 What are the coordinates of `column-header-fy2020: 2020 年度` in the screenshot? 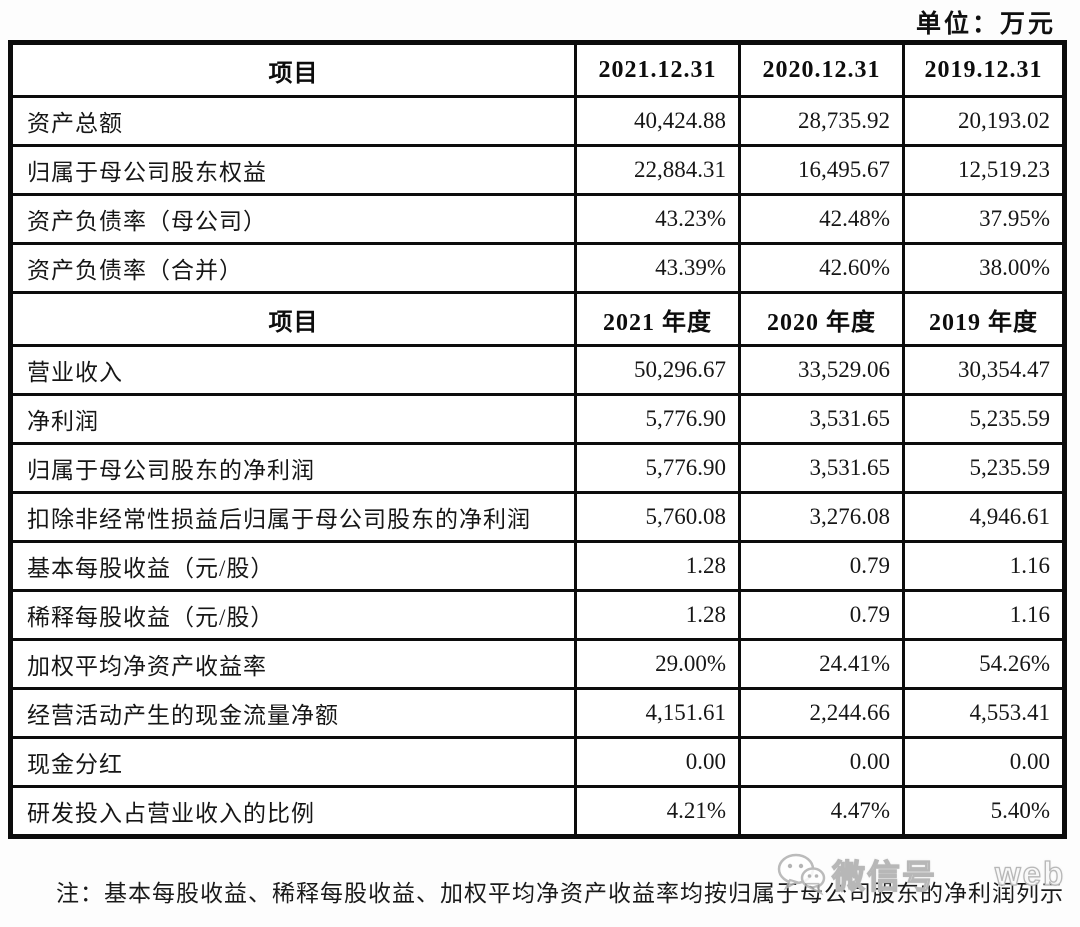 It's located at (821, 319).